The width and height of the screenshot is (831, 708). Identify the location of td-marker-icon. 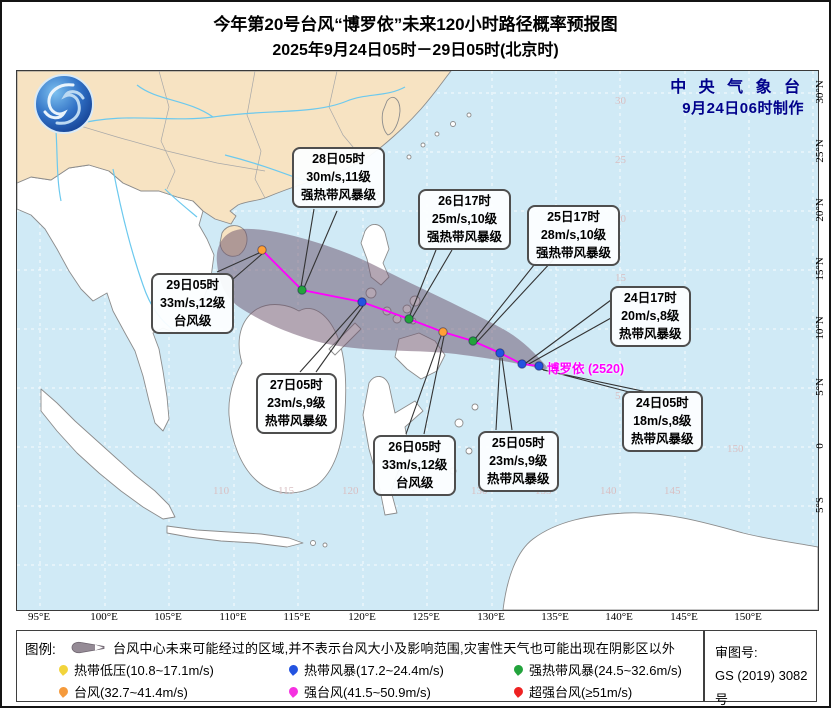
(63, 669).